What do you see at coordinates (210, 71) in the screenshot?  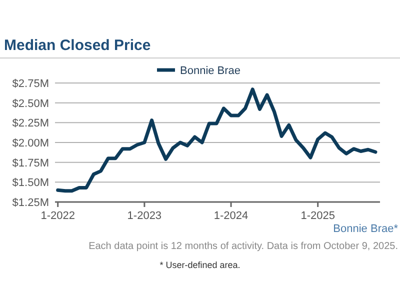 I see `legend-label: Bonnie Brae` at bounding box center [210, 71].